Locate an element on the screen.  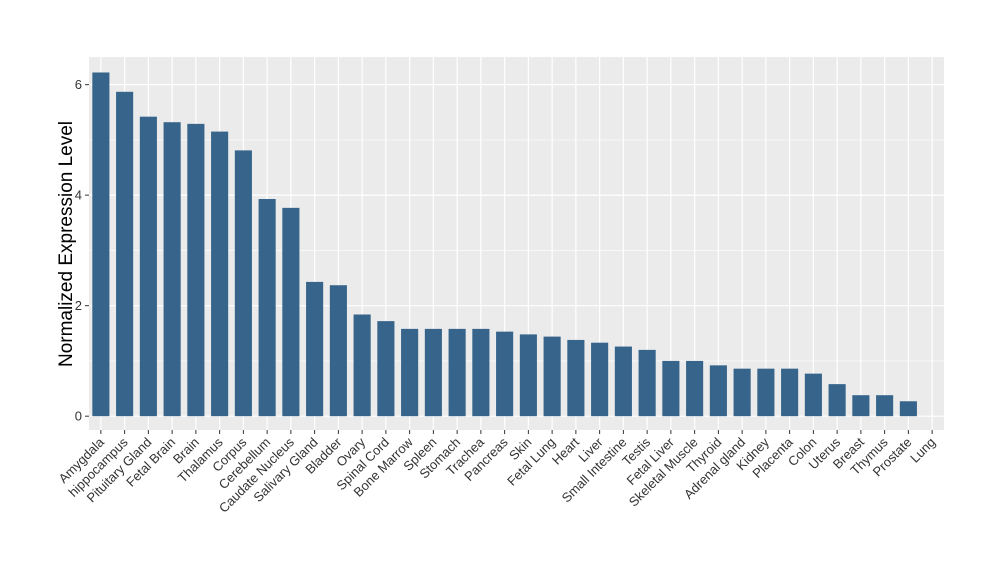
bar-spinal-cord is located at coordinates (386, 369).